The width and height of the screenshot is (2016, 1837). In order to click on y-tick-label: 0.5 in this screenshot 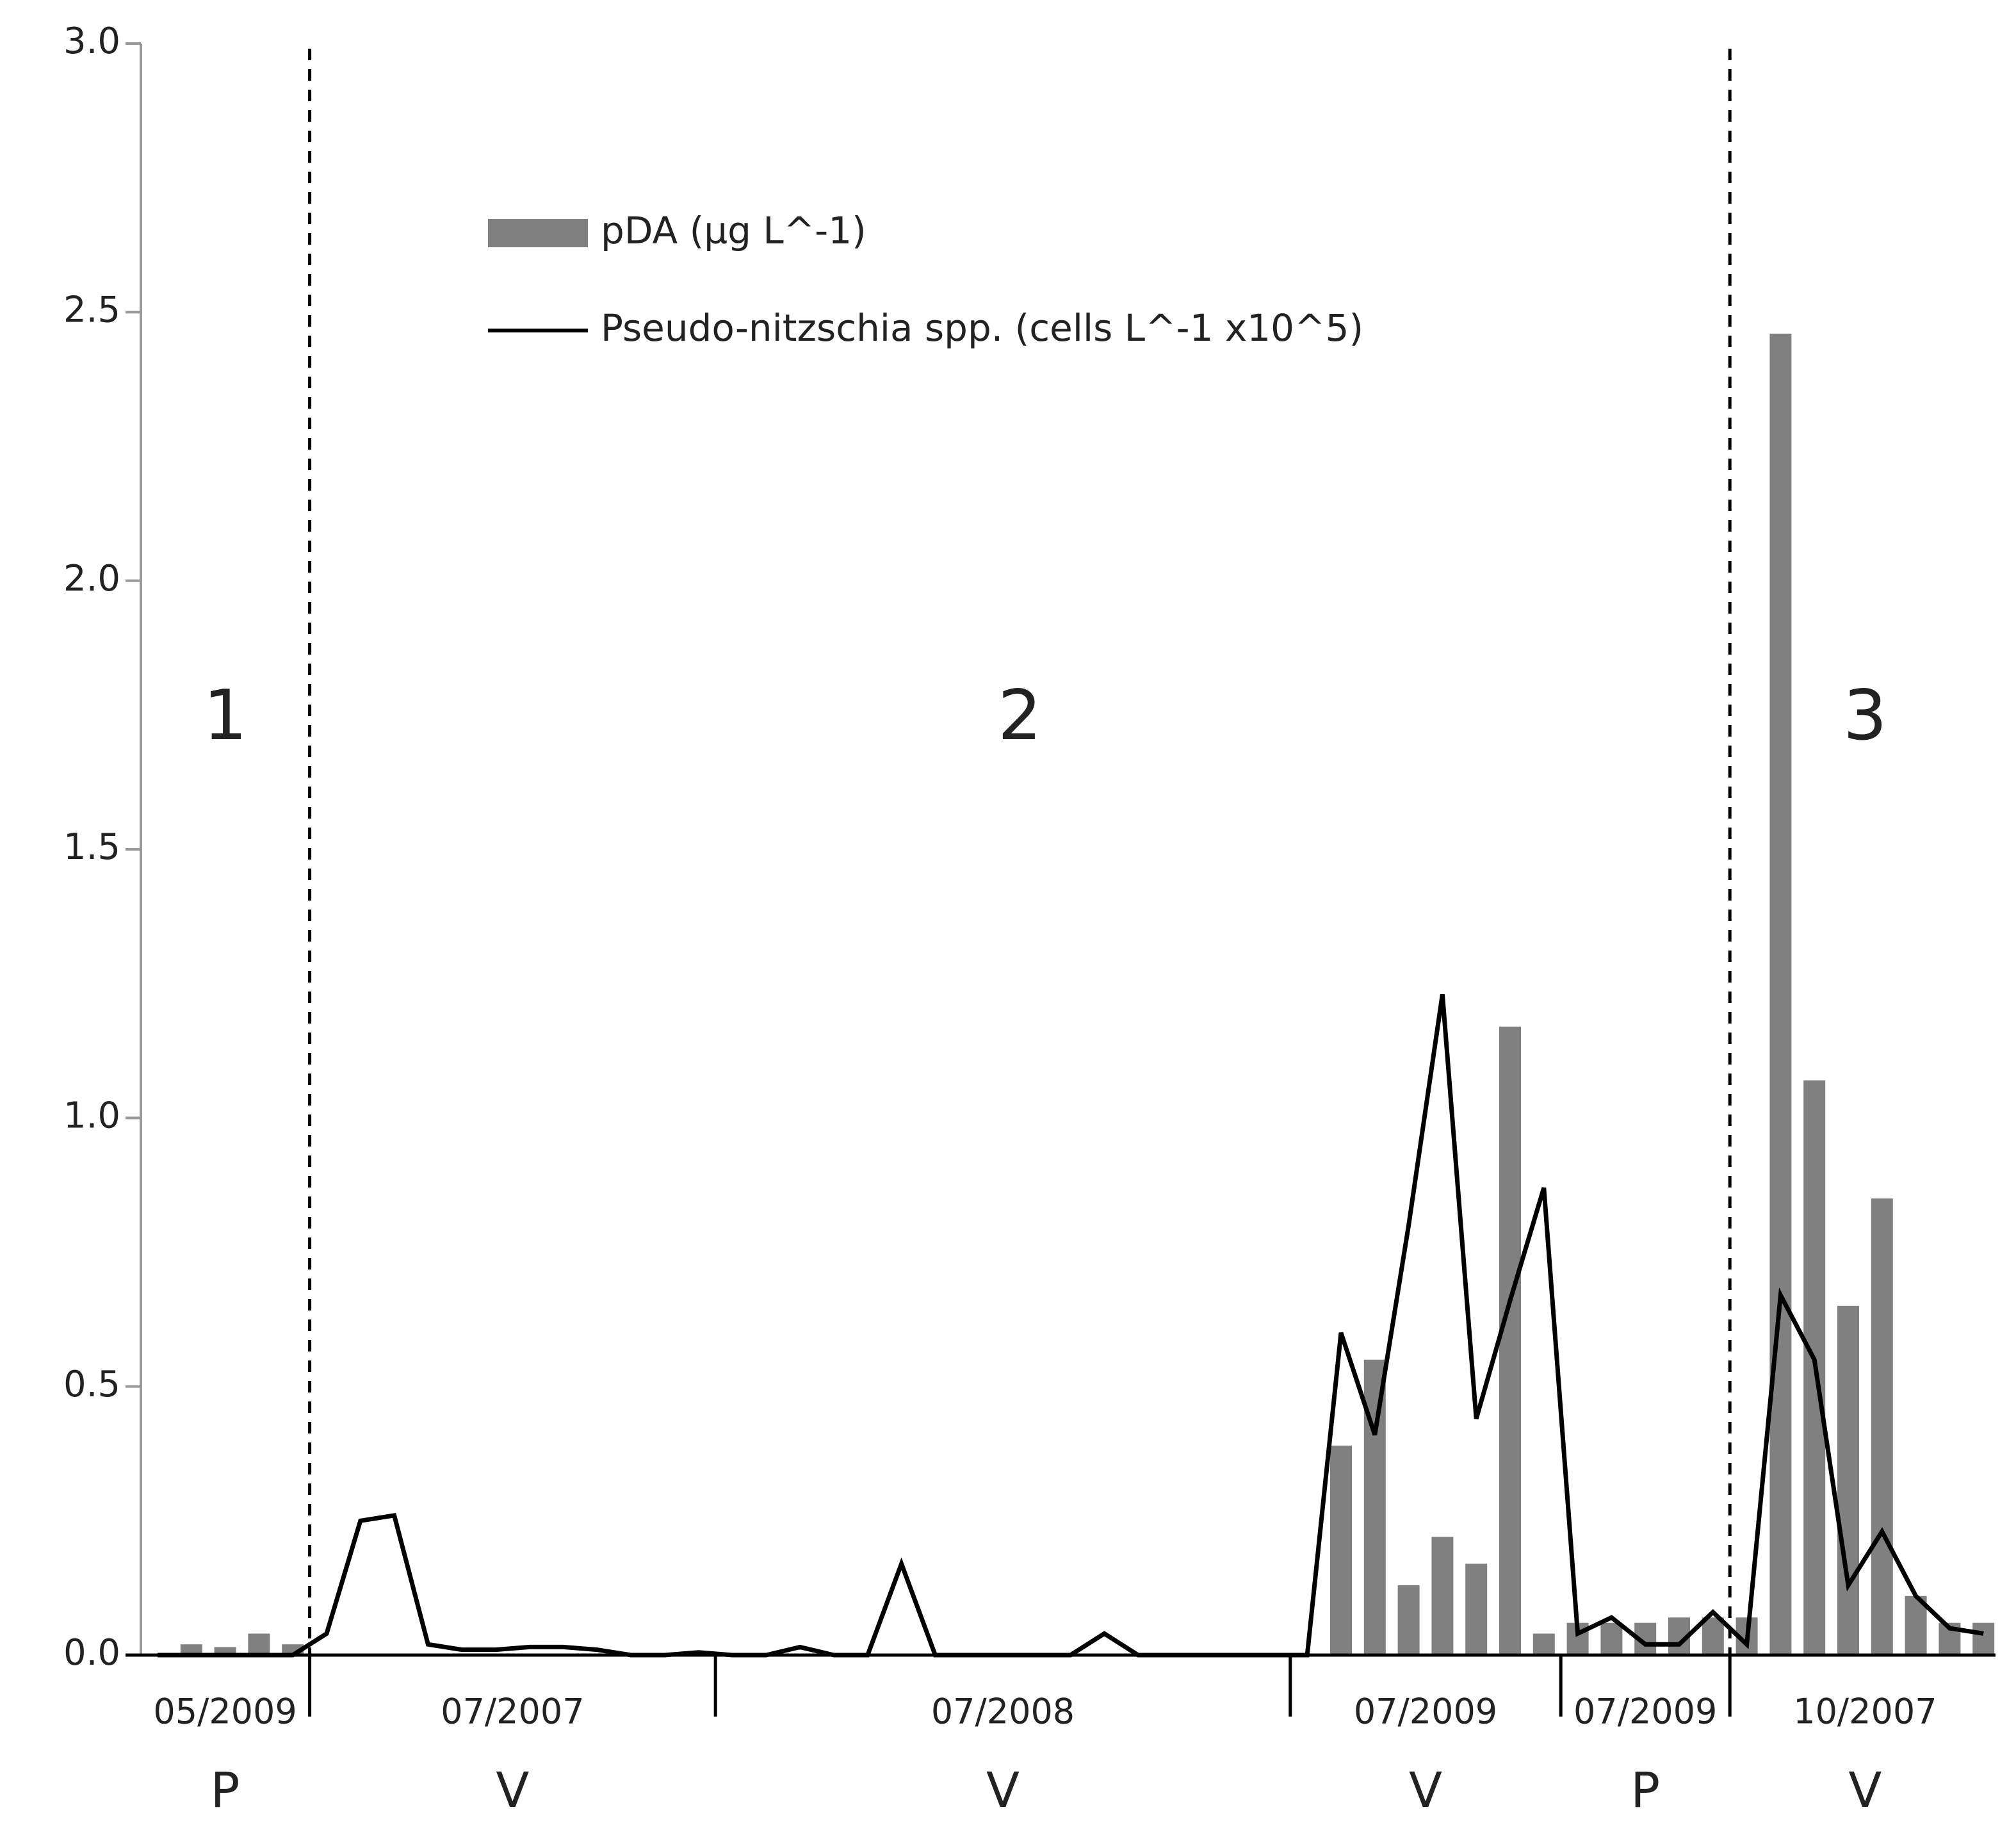, I will do `click(92, 1384)`.